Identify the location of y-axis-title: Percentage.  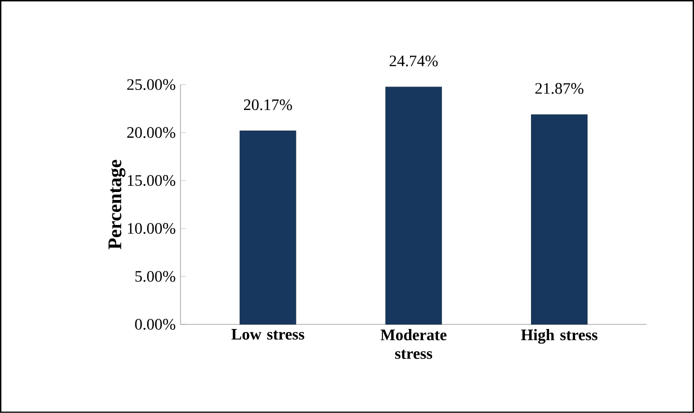
(117, 205).